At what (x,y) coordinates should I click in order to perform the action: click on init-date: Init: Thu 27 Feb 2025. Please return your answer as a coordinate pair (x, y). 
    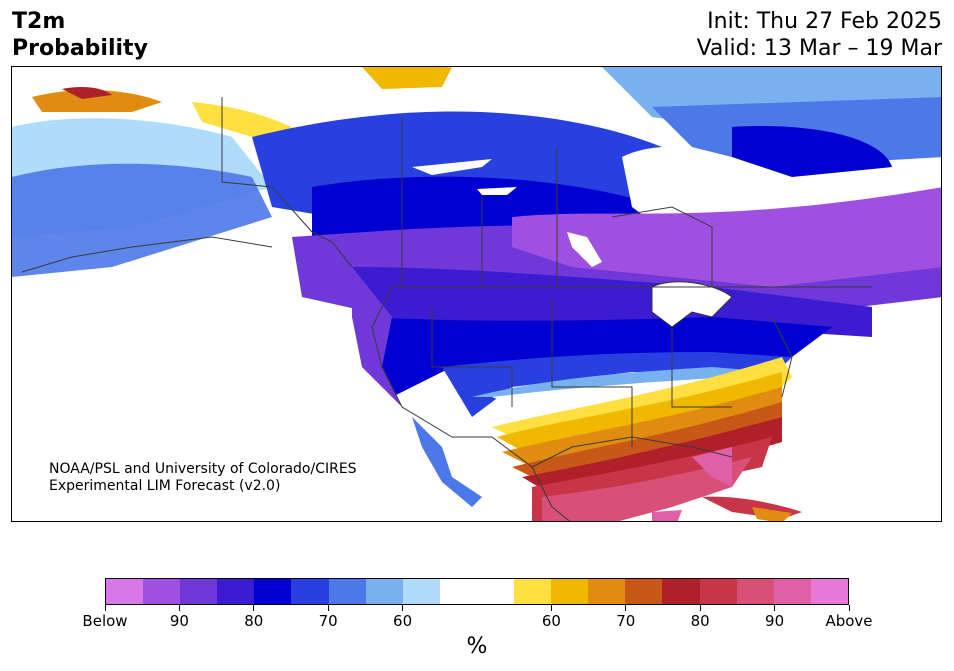
    Looking at the image, I should click on (824, 21).